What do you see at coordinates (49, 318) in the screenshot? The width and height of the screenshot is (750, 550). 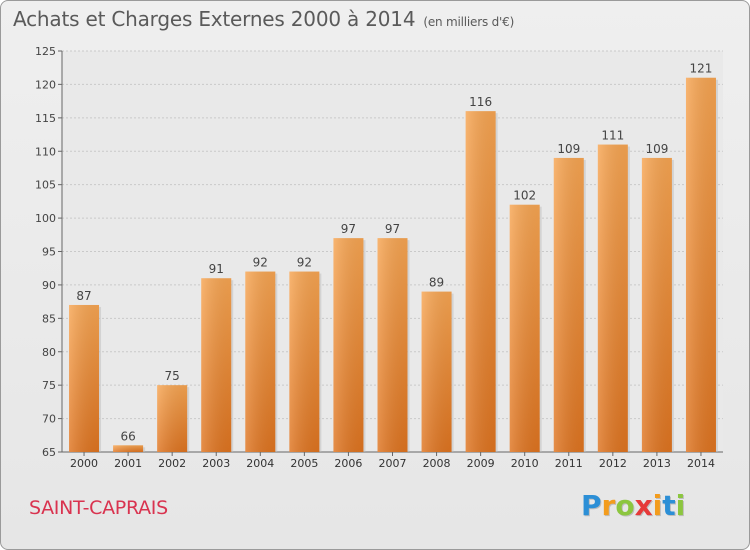 I see `y-tick-label: 85` at bounding box center [49, 318].